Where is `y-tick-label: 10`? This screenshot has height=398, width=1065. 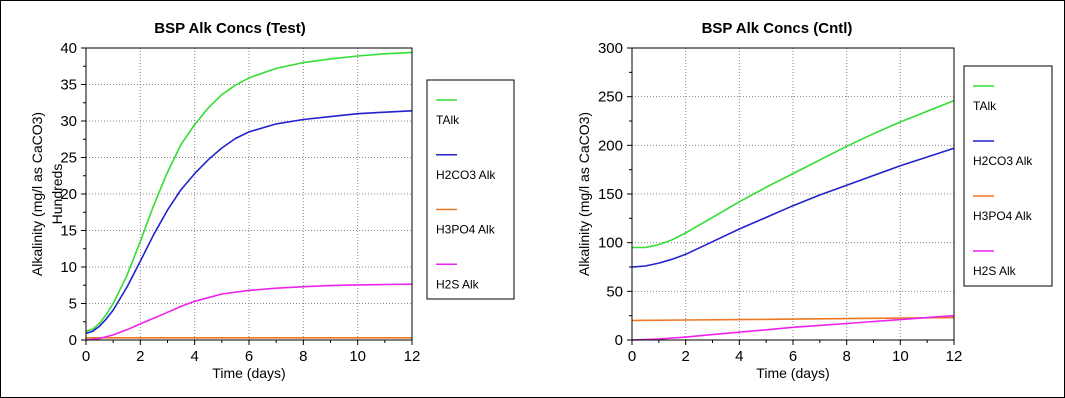
y-tick-label: 10 is located at coordinates (68, 267).